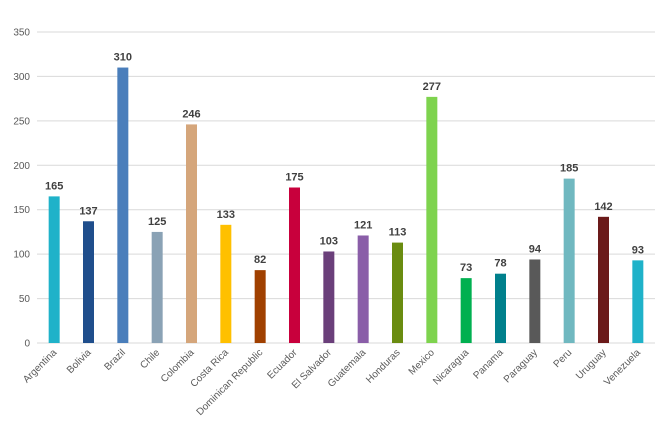  Describe the element at coordinates (563, 358) in the screenshot. I see `x-tick-label: Peru` at that location.